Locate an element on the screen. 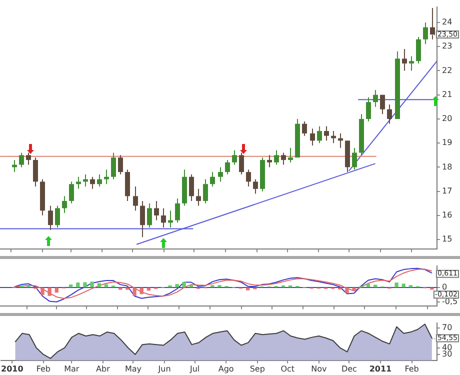 Image resolution: width=460 pixels, height=375 pixels. x-tick-label: Jun is located at coordinates (164, 369).